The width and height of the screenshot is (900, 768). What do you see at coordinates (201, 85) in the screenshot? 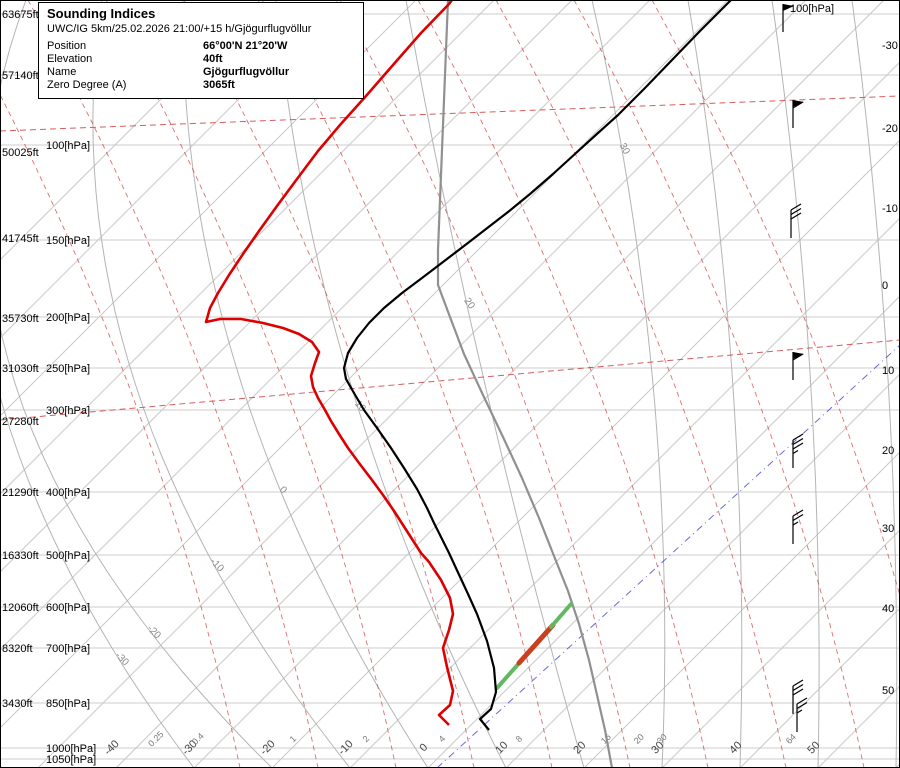
I see `info-row-zero-degree: Zero Degree (A) 3065ft` at bounding box center [201, 85].